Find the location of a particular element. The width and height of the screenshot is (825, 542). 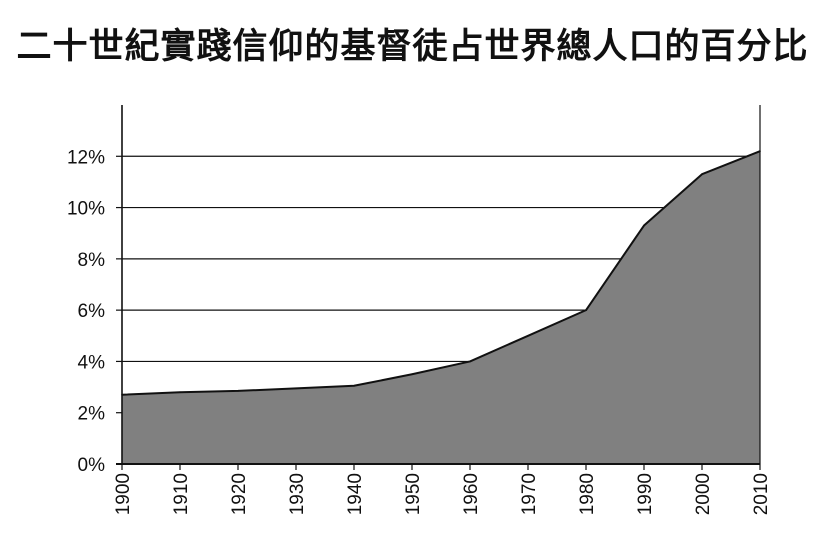

data-point-1990 is located at coordinates (644, 225).